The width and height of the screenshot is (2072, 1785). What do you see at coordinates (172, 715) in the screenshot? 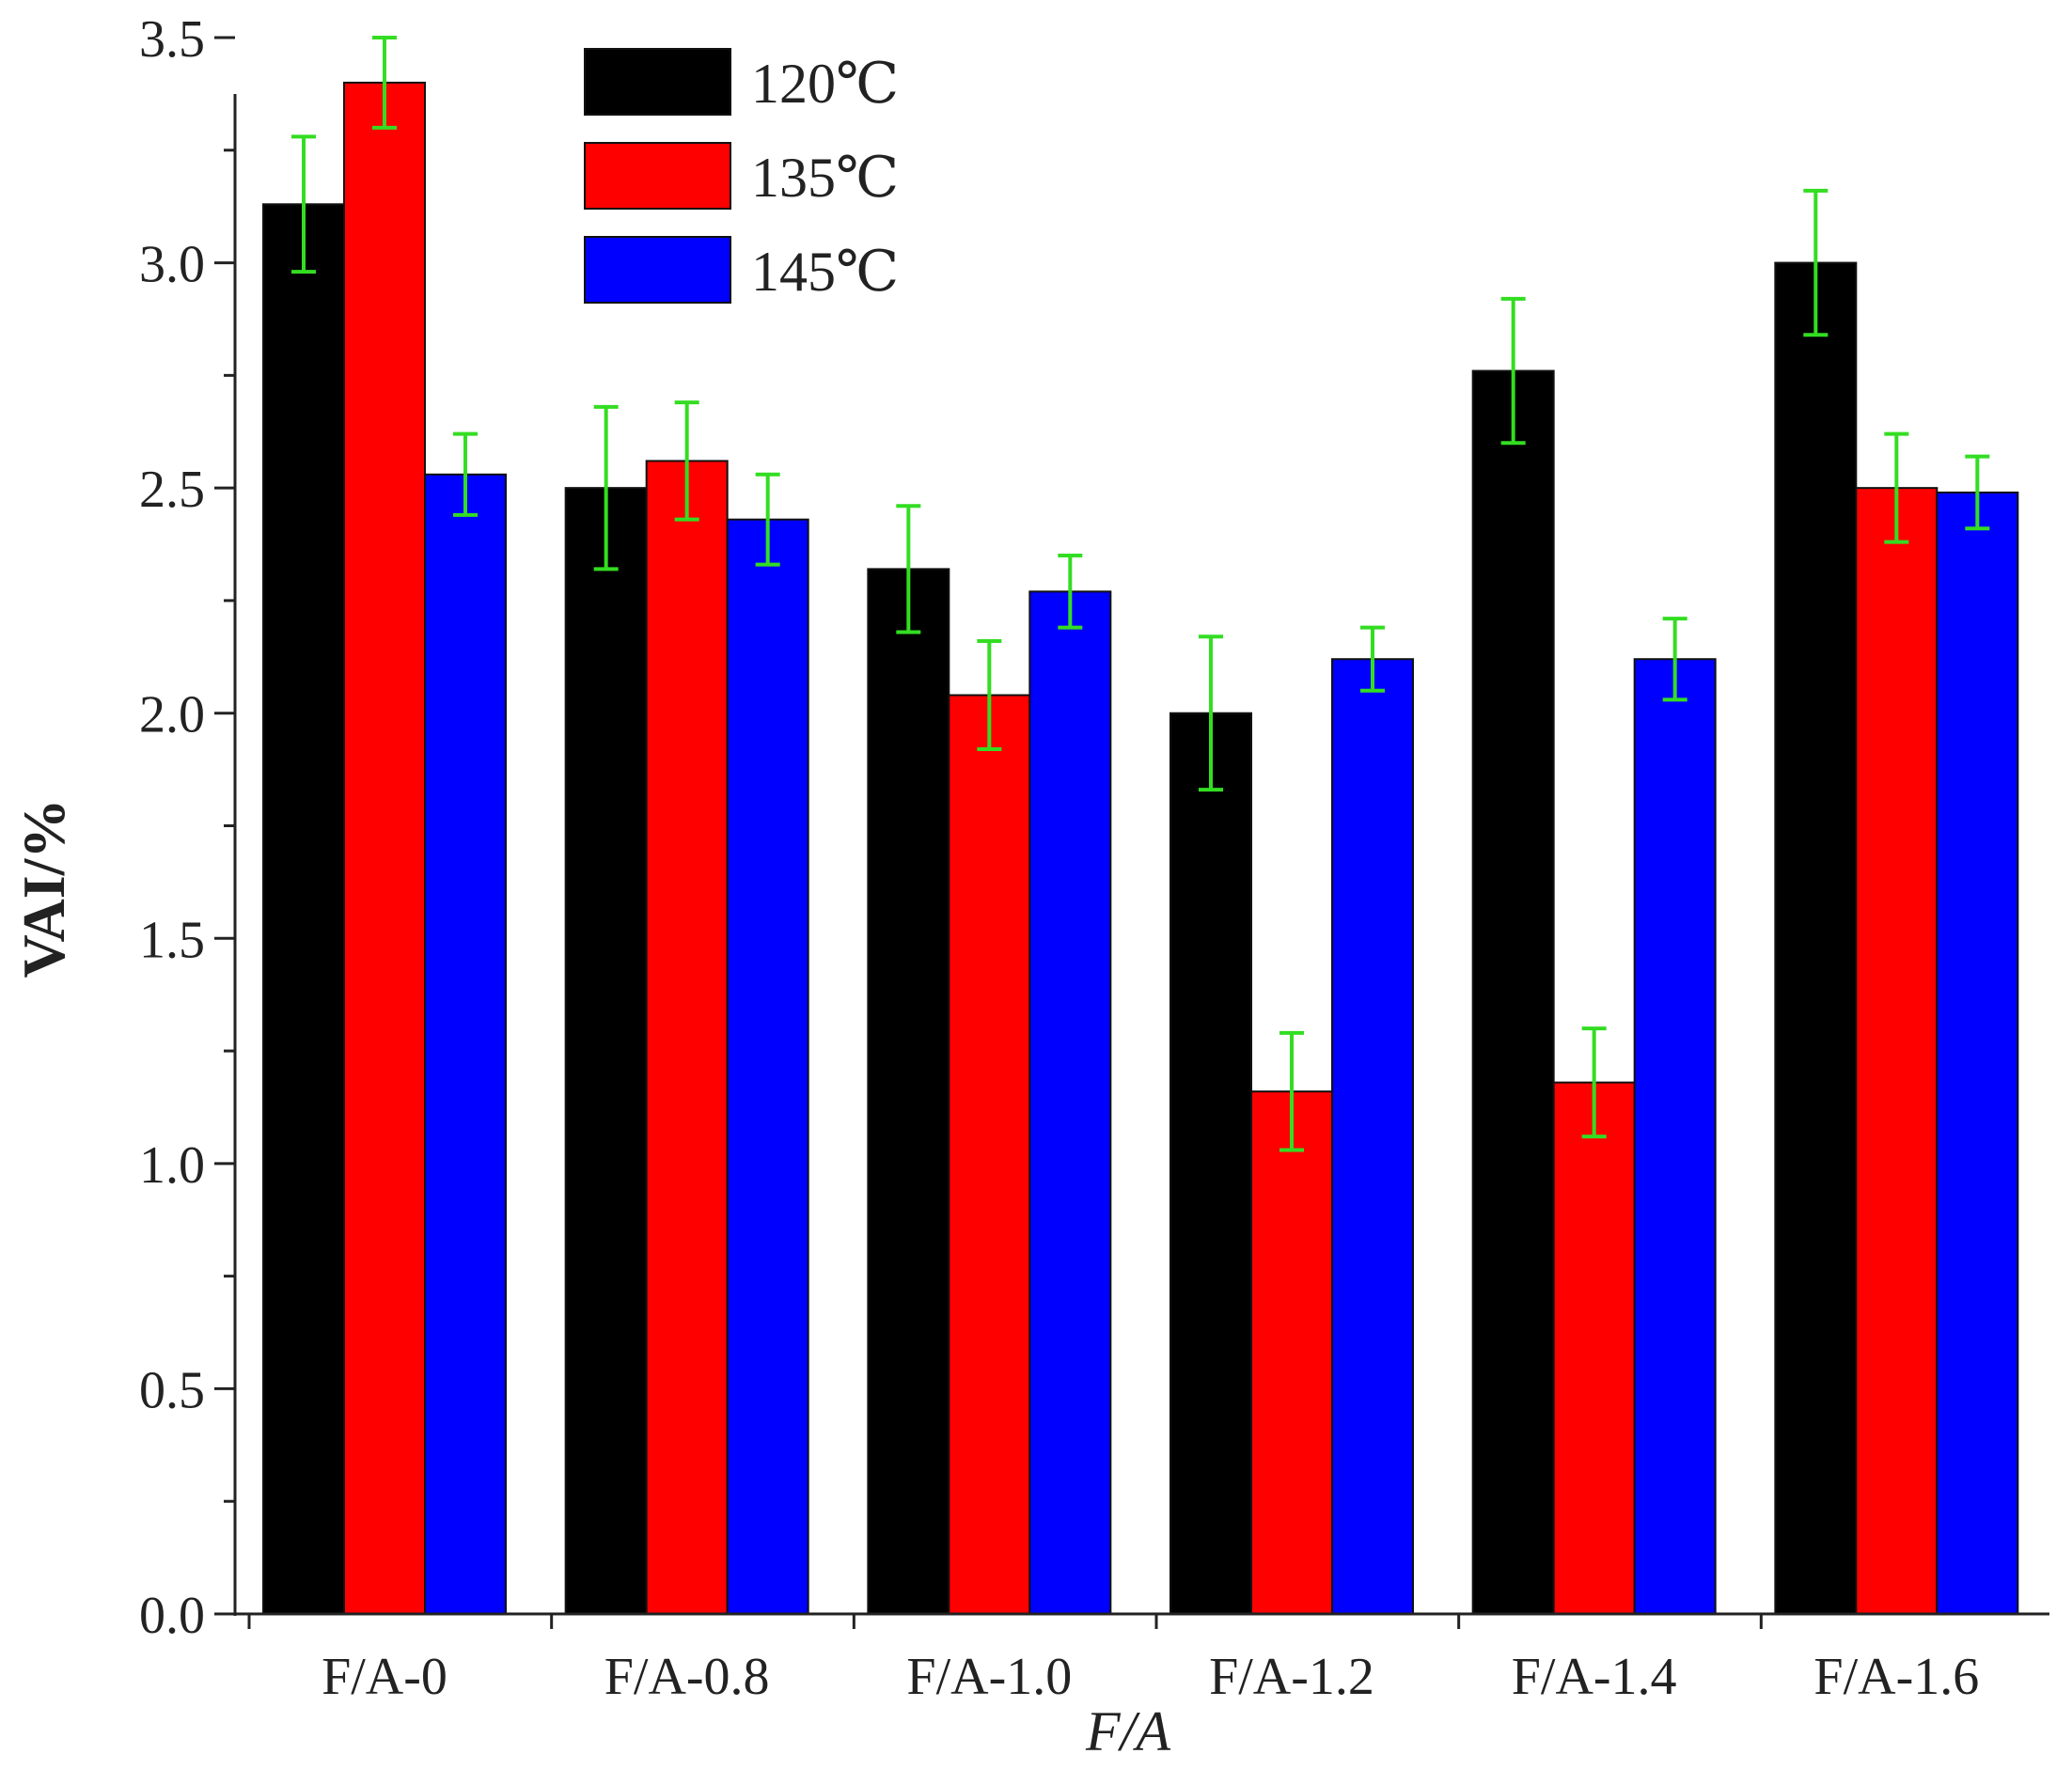
I see `y-tick-label: 2.0` at bounding box center [172, 715].